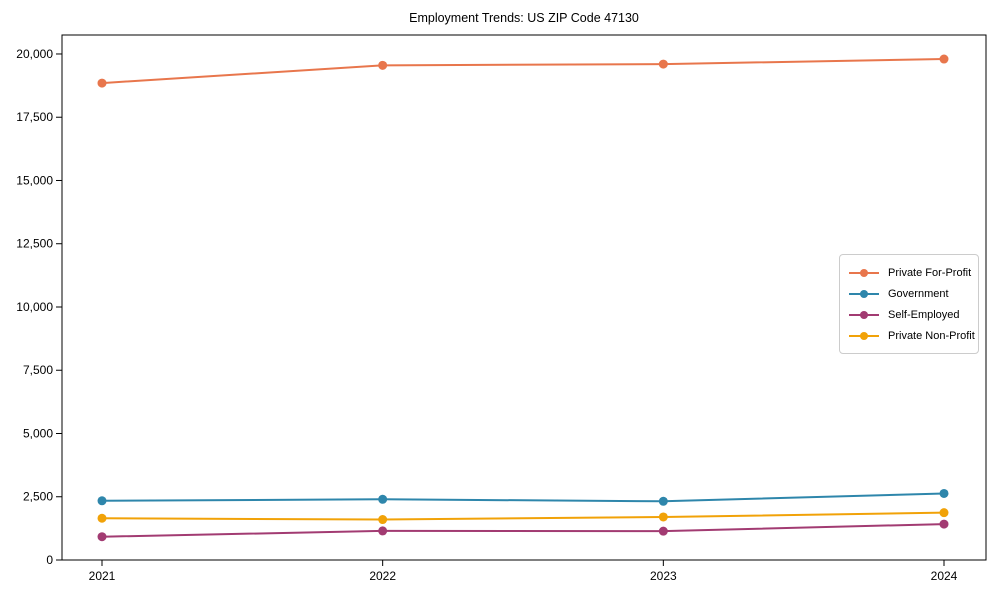 Image resolution: width=1000 pixels, height=600 pixels. Describe the element at coordinates (663, 576) in the screenshot. I see `x-axis-tick-label: 2023` at that location.